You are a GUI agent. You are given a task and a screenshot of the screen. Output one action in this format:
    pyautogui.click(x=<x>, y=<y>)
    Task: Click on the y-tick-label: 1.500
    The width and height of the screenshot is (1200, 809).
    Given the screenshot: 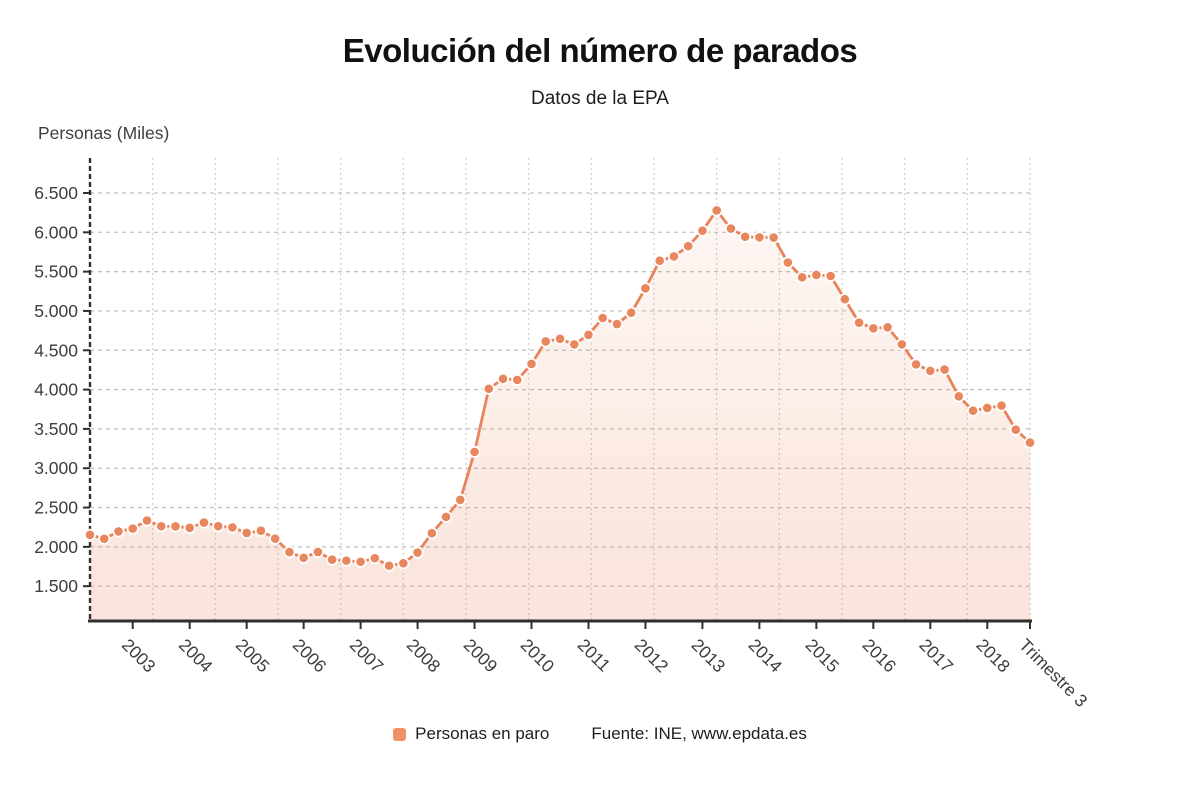 What is the action you would take?
    pyautogui.click(x=56, y=586)
    